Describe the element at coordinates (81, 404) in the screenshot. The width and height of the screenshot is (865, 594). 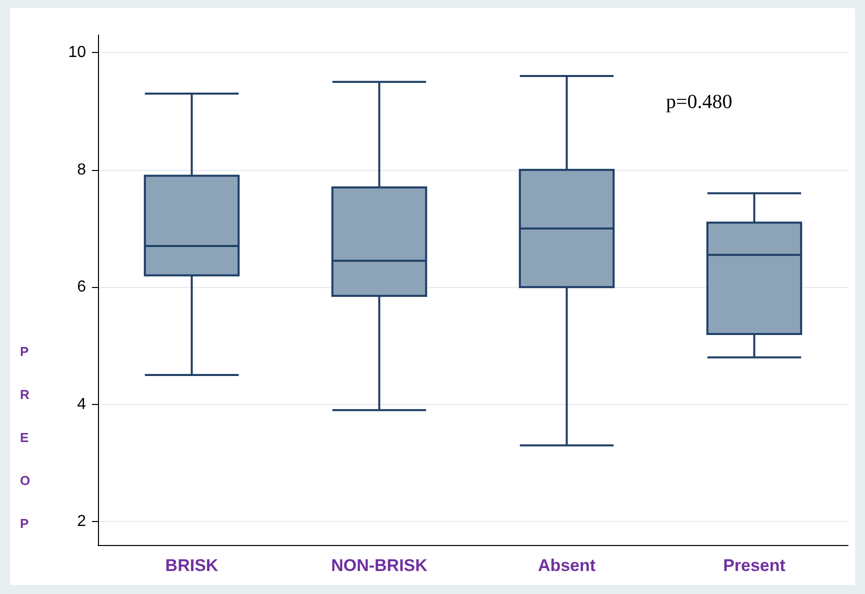
I see `y-tick-label: 4` at that location.